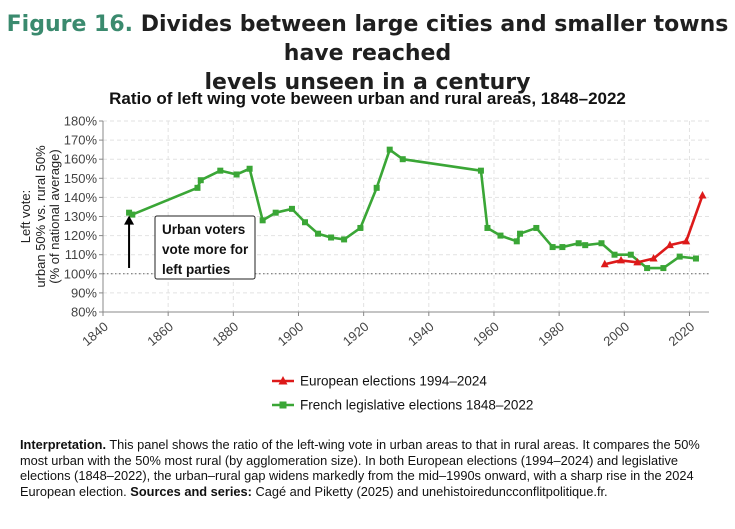 This screenshot has width=735, height=529. Describe the element at coordinates (203, 229) in the screenshot. I see `annotation-text-line: Urban voters` at that location.